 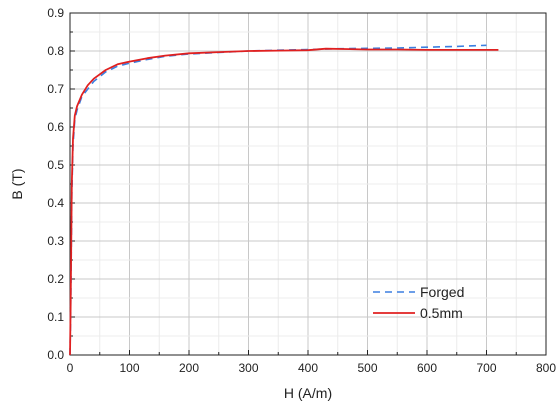 What do you see at coordinates (55, 165) in the screenshot?
I see `y-tick-label: 0.5` at bounding box center [55, 165].